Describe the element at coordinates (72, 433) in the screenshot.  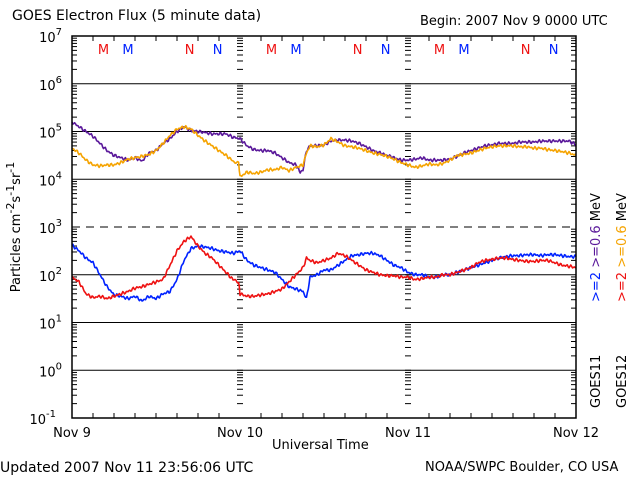
I see `x-tick-label: Nov 9` at that location.